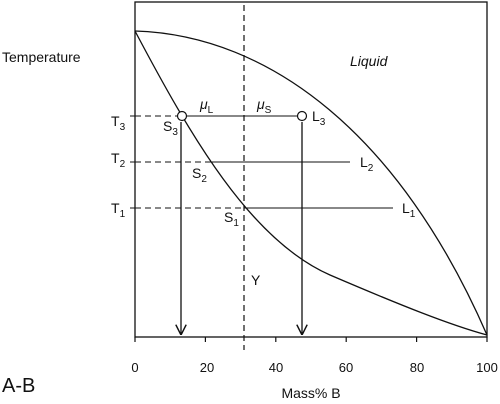 The height and width of the screenshot is (404, 500). I want to click on temperature-label-t2: T2, so click(118, 160).